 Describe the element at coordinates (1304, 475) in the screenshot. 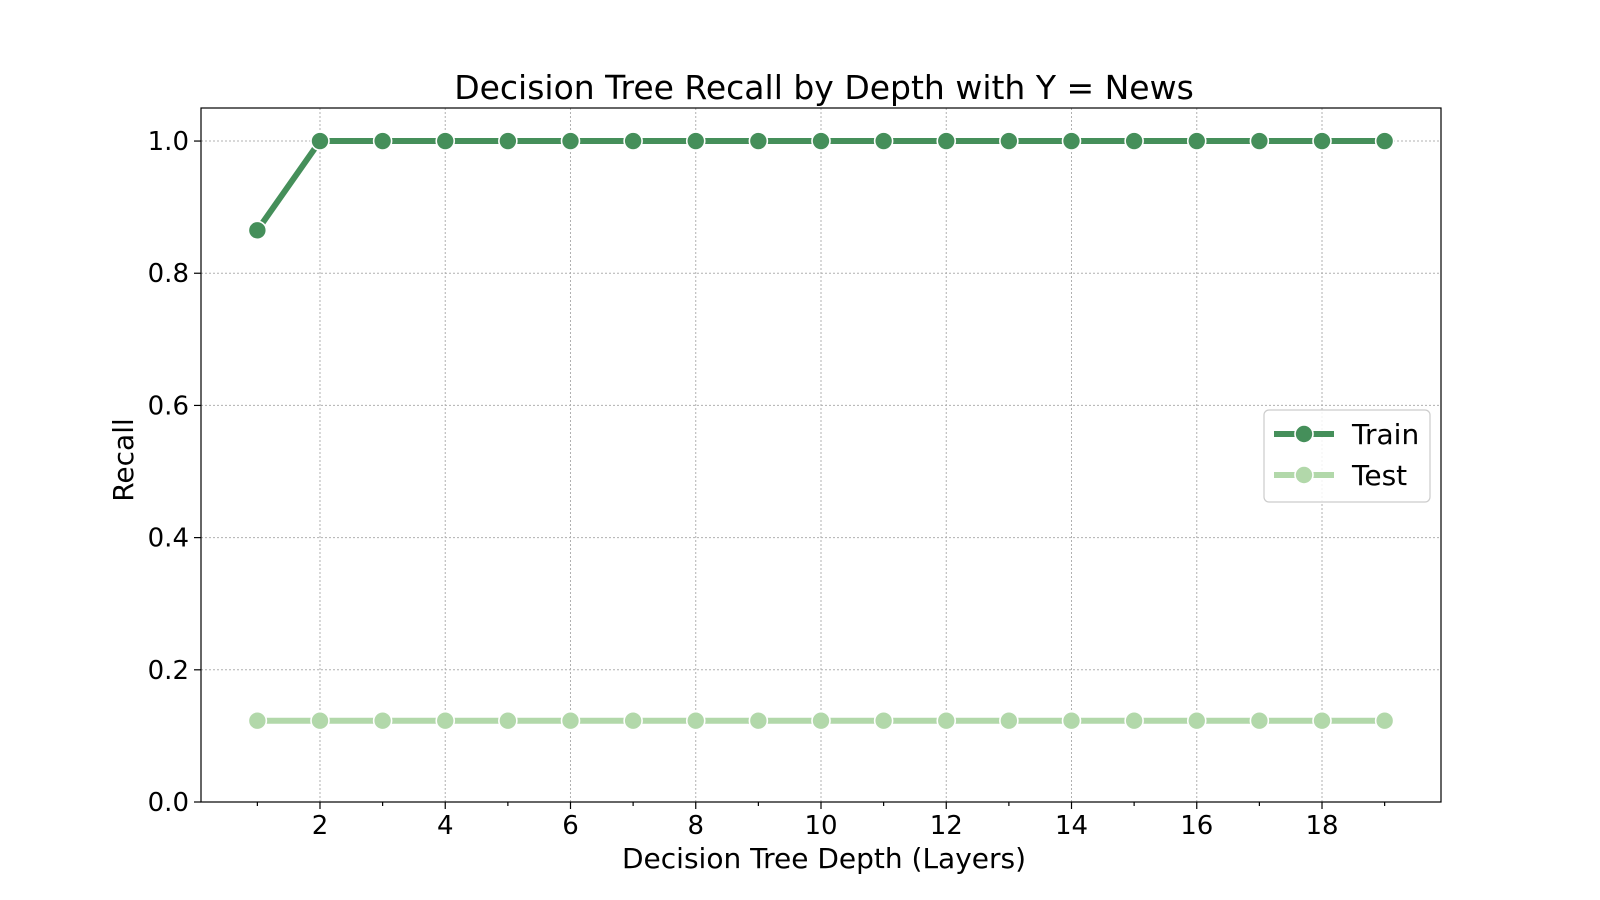

I see `legend-test-marker` at that location.